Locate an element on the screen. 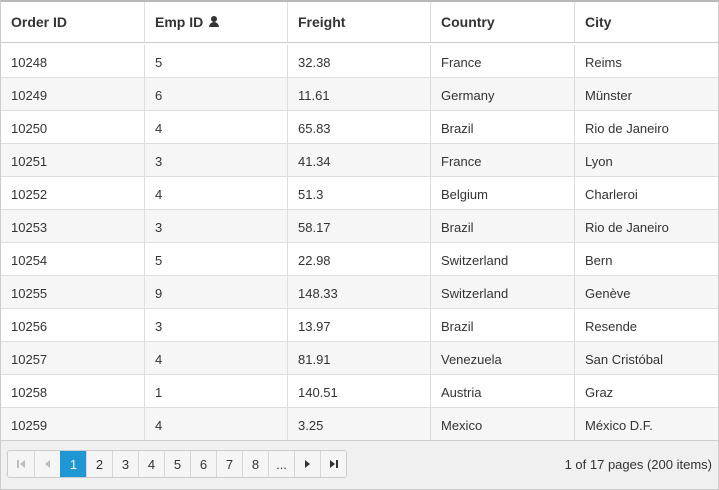 The image size is (719, 490). column-header-emp-id: Emp ID is located at coordinates (215, 22).